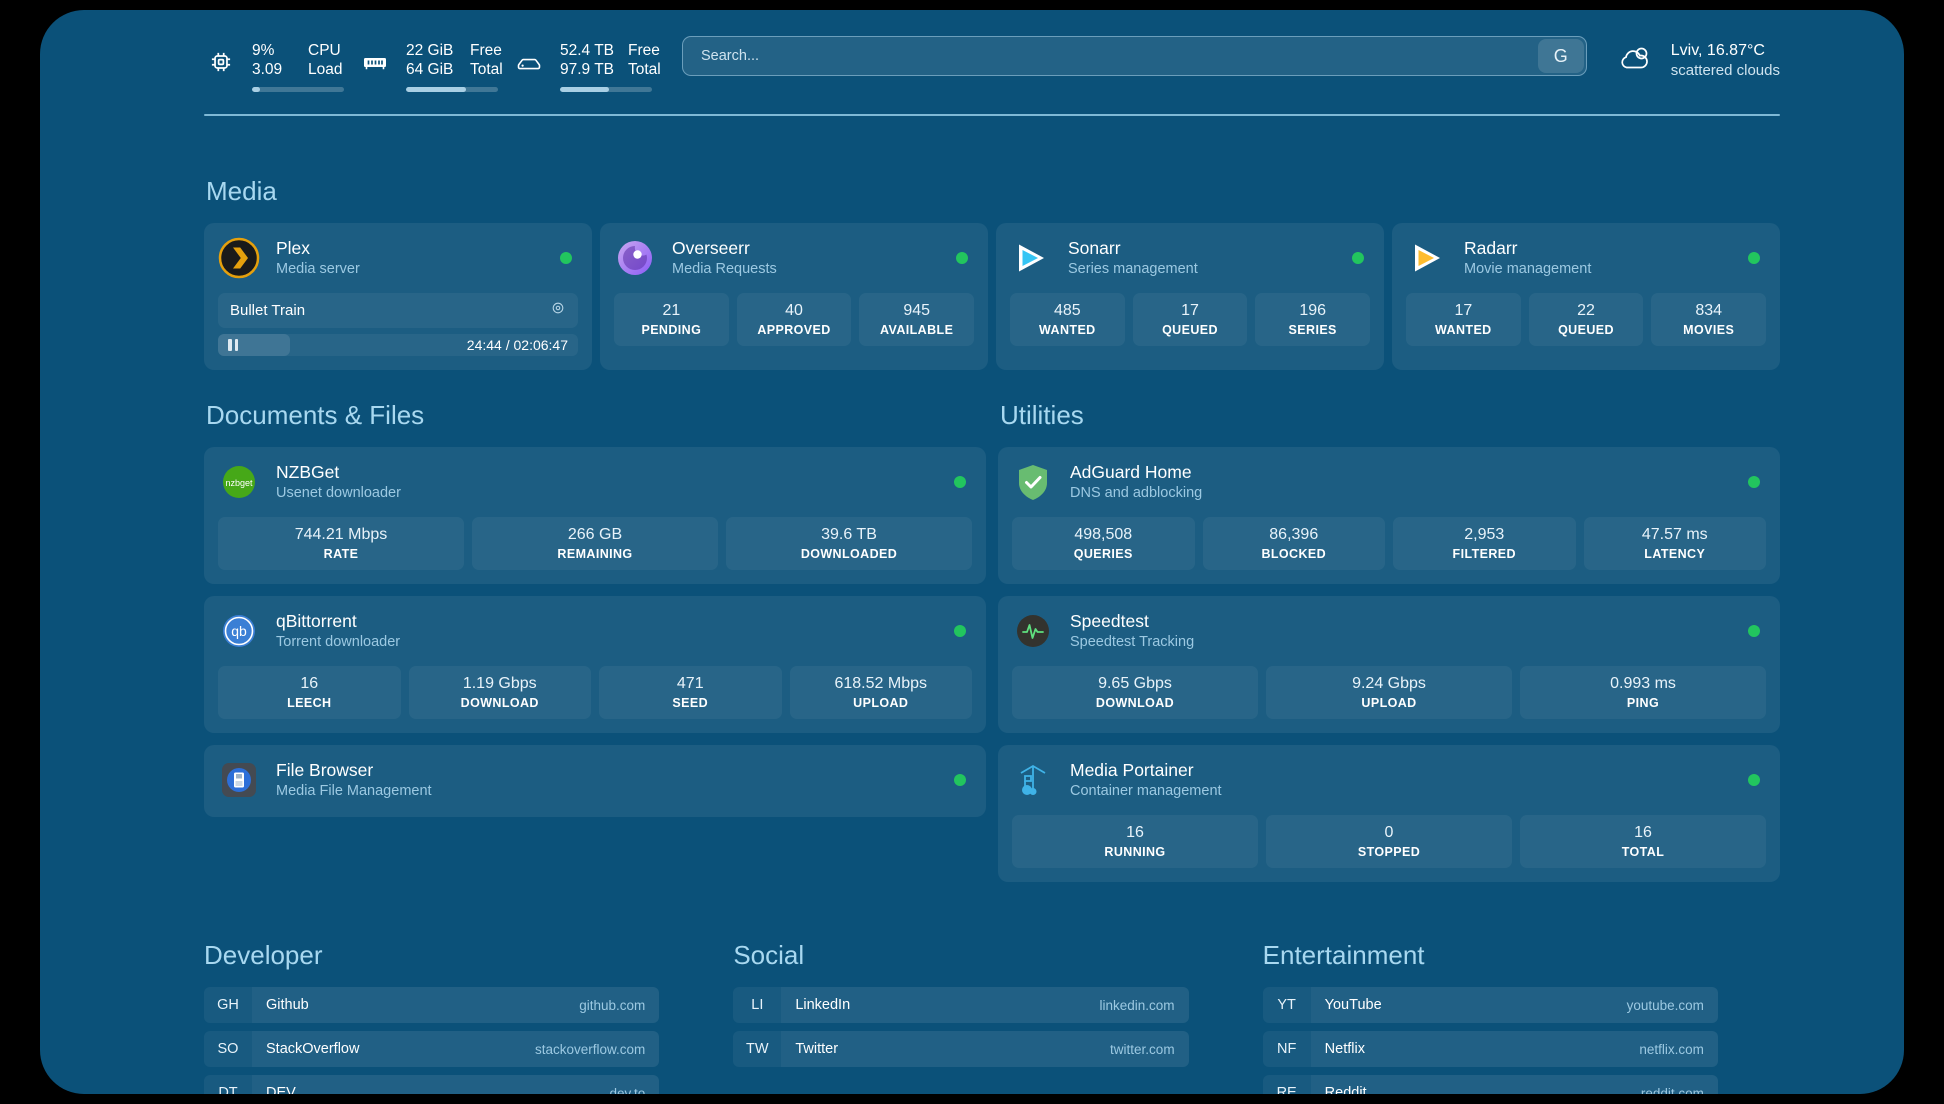  I want to click on bookmark-group-title: Social, so click(769, 955).